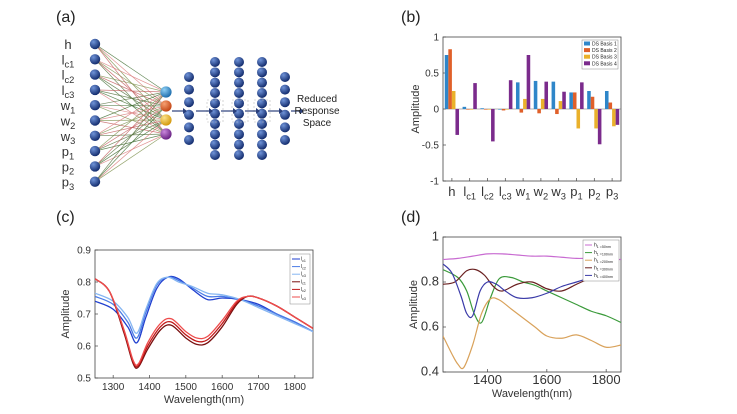 This screenshot has width=737, height=414. Describe the element at coordinates (84, 315) in the screenshot. I see `y-tick-label: 0.7` at that location.